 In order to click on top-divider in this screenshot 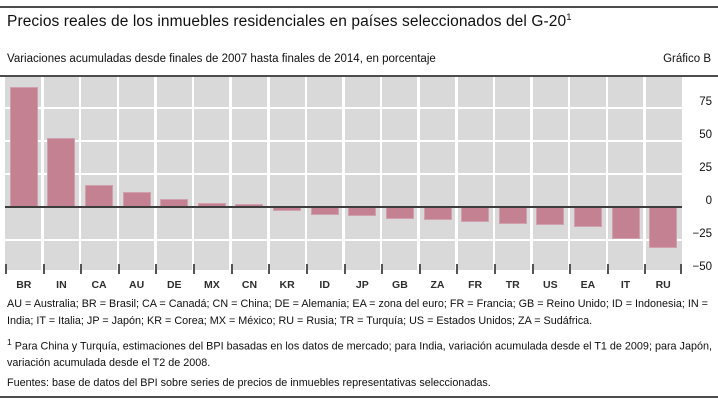, I will do `click(359, 7)`.